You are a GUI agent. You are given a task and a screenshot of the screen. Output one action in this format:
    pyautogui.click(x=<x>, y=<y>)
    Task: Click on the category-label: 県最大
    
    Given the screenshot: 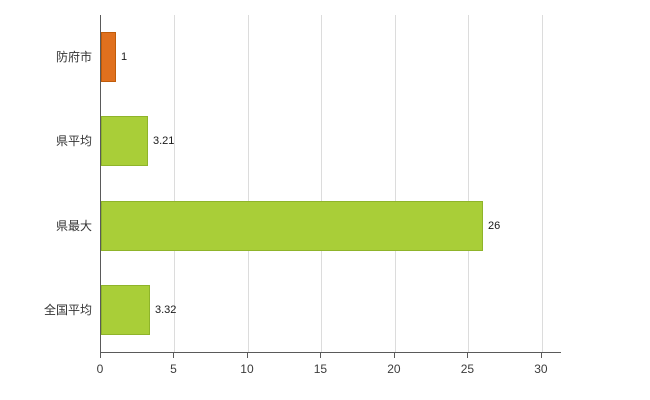 What is the action you would take?
    pyautogui.click(x=73, y=225)
    